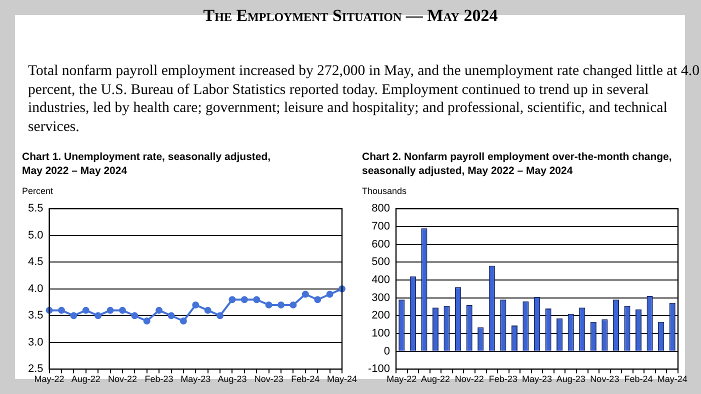 Image resolution: width=701 pixels, height=394 pixels. Describe the element at coordinates (36, 235) in the screenshot. I see `y-tick-label: 5.0` at that location.